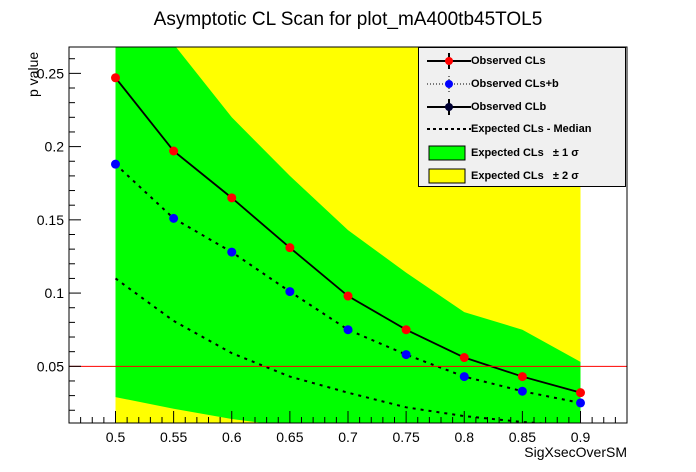  What do you see at coordinates (50, 220) in the screenshot?
I see `y-tick-label: 0.15` at bounding box center [50, 220].